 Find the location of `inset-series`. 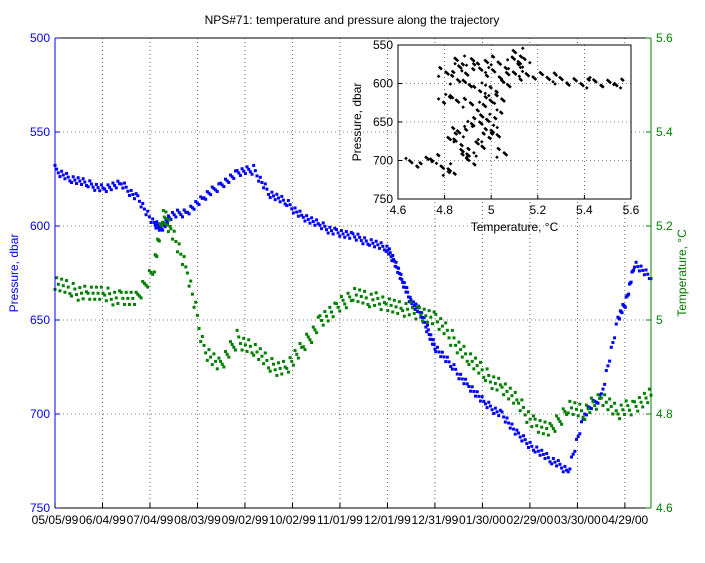

inset-series is located at coordinates (514, 112).